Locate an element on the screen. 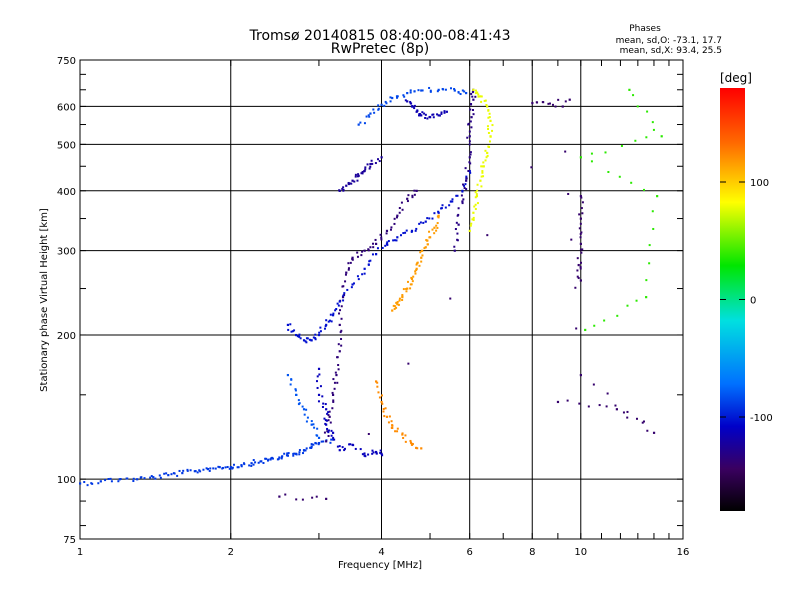 The image size is (800, 600). y-tick-label: 300 is located at coordinates (66, 252).